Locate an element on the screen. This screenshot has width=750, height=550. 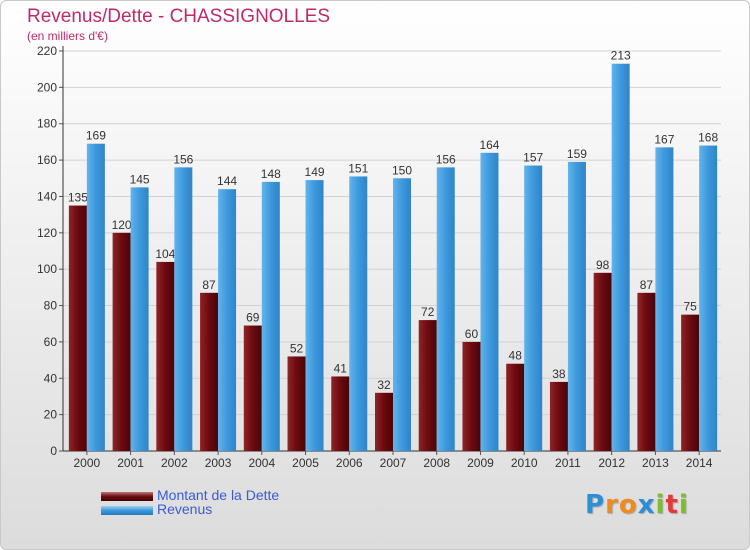
logo-letter: o is located at coordinates (628, 505).